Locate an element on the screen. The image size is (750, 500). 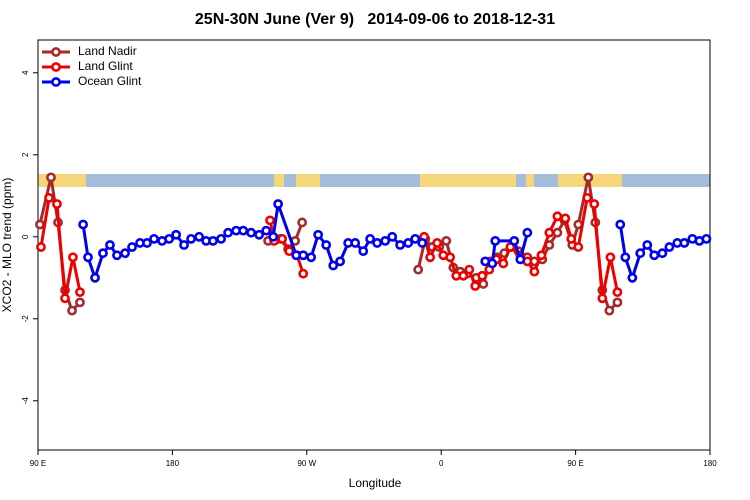
y-tick-label: 4 is located at coordinates (25, 72).